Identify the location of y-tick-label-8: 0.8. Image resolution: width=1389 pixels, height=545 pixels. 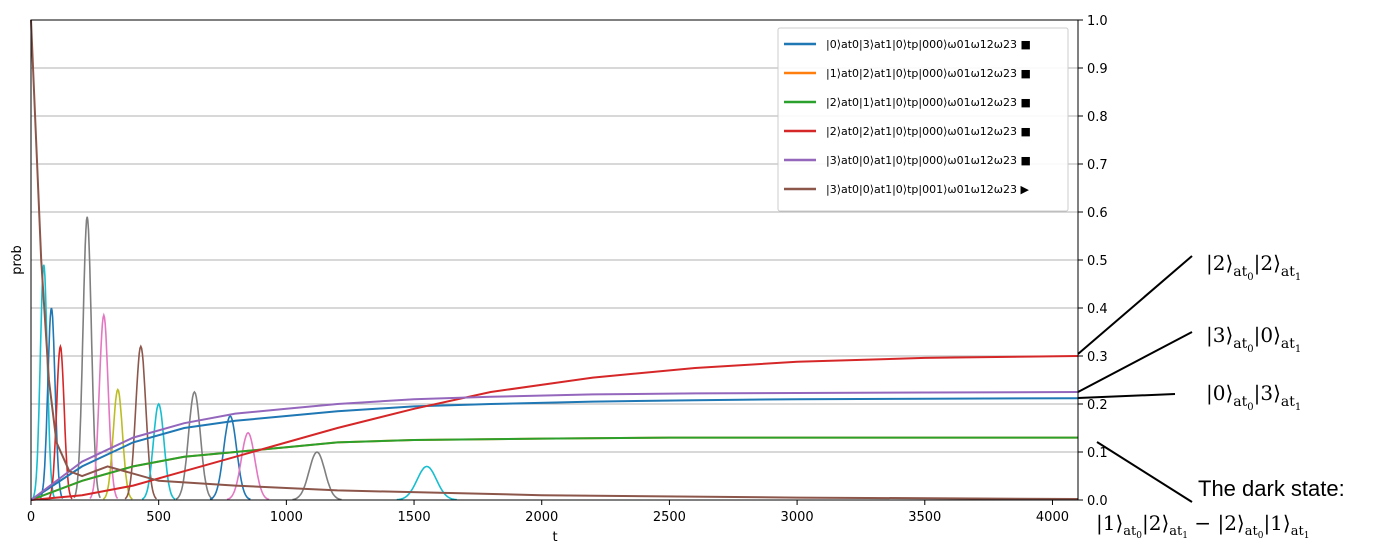
(1097, 117).